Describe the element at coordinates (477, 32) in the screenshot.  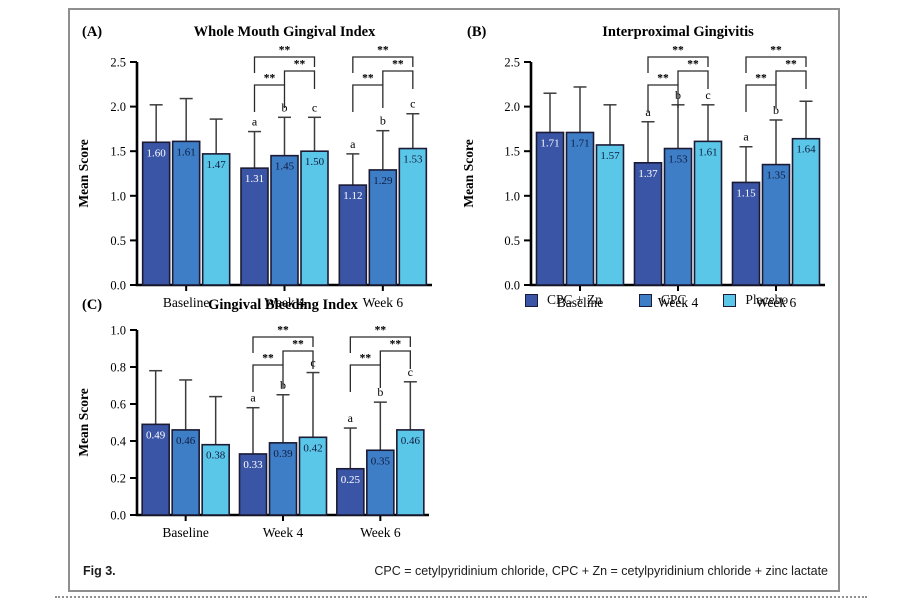
I see `panel-letter: (B)` at that location.